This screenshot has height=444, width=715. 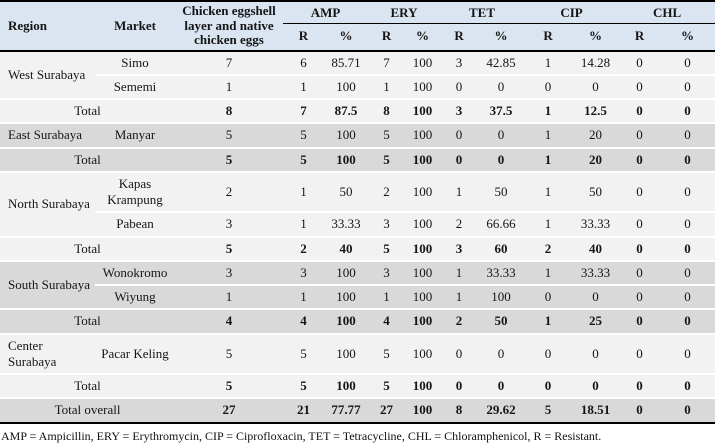 I want to click on subcol-cip-r: R, so click(x=548, y=37).